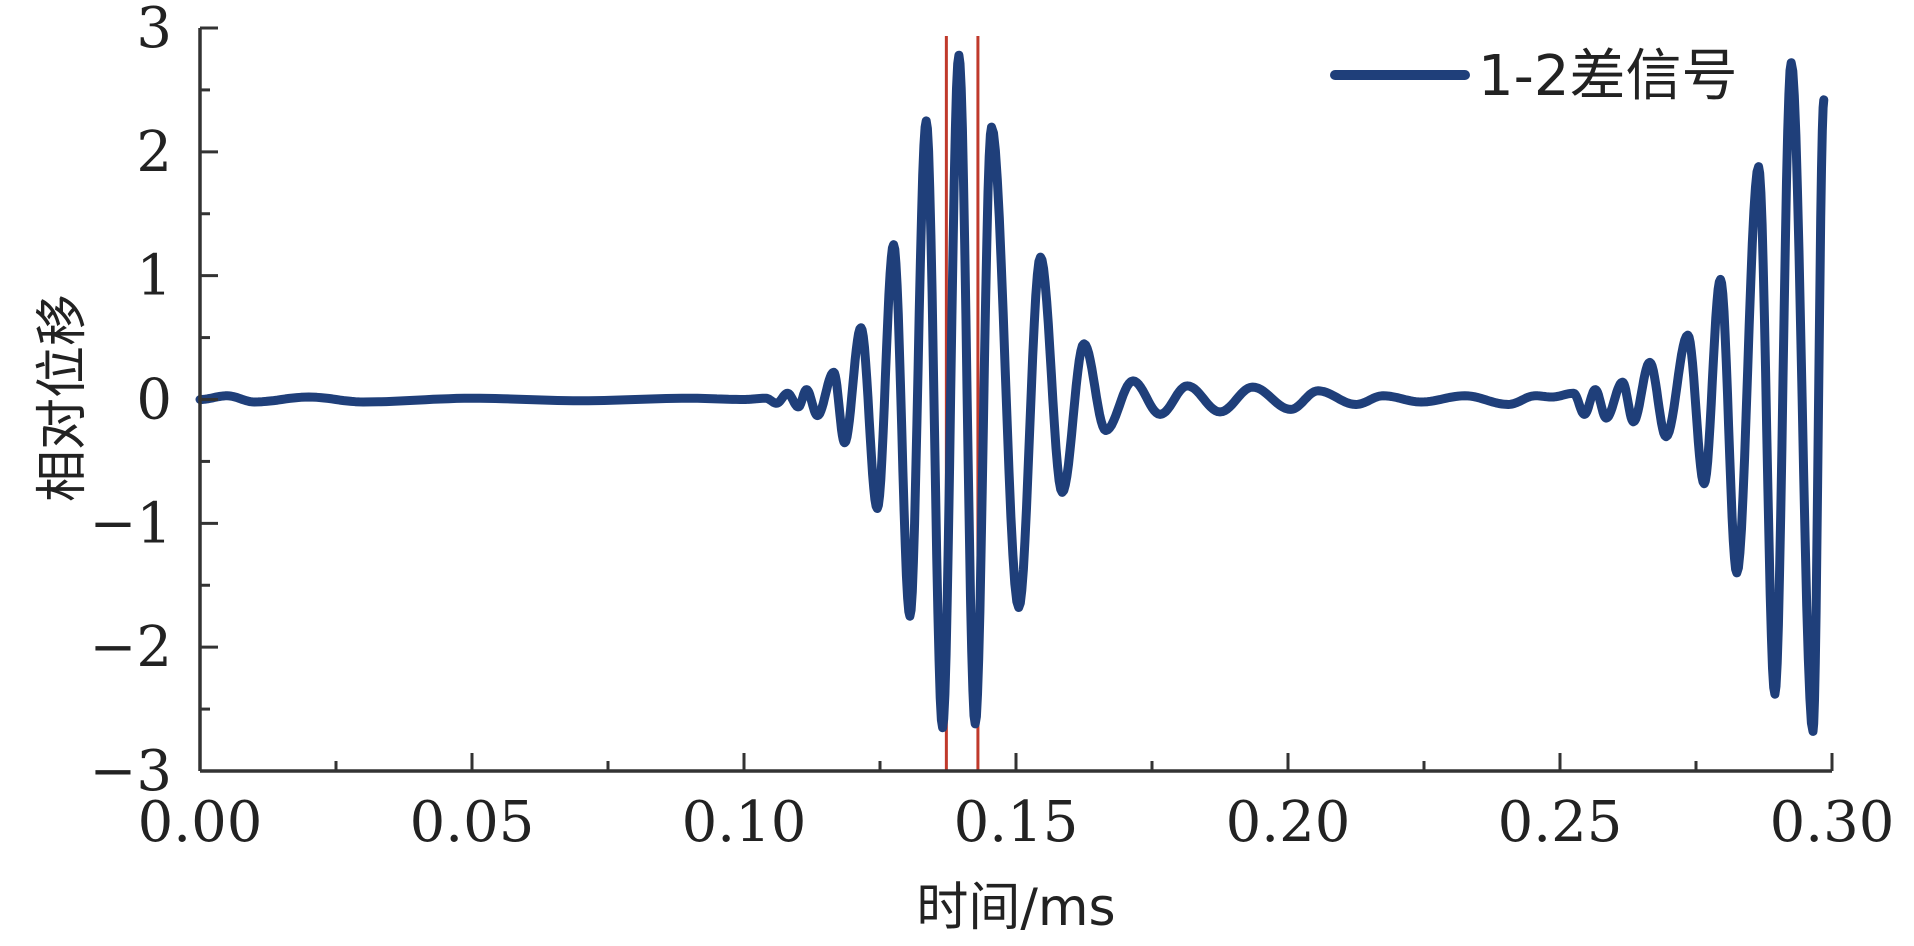 This screenshot has height=946, width=1914. Describe the element at coordinates (1607, 76) in the screenshot. I see `legend-label: 1-2差信号` at that location.